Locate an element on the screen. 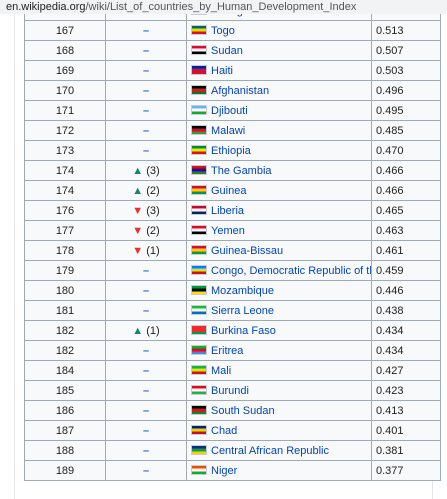 Image resolution: width=447 pixels, height=499 pixels. country-link: Sudan is located at coordinates (227, 50).